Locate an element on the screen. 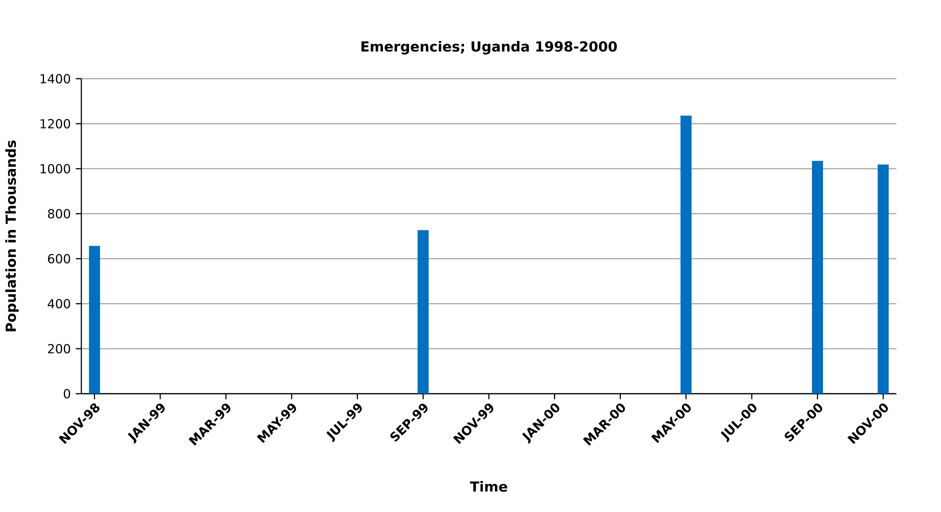 This screenshot has width=941, height=512. y-tick-label: 0 is located at coordinates (67, 393).